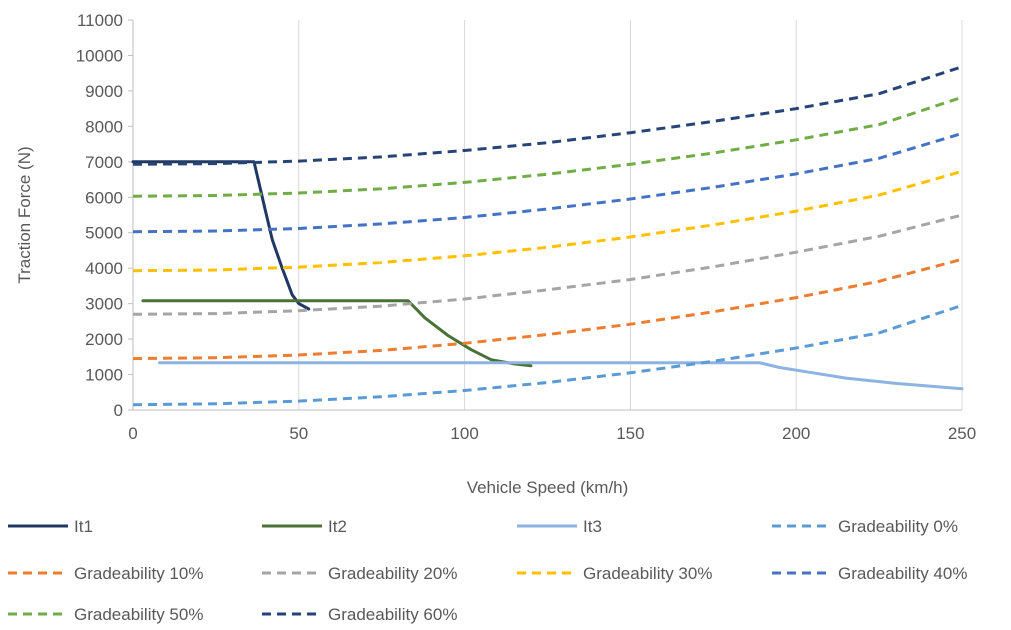  I want to click on y-axis-title: Traction Force (N), so click(24, 214).